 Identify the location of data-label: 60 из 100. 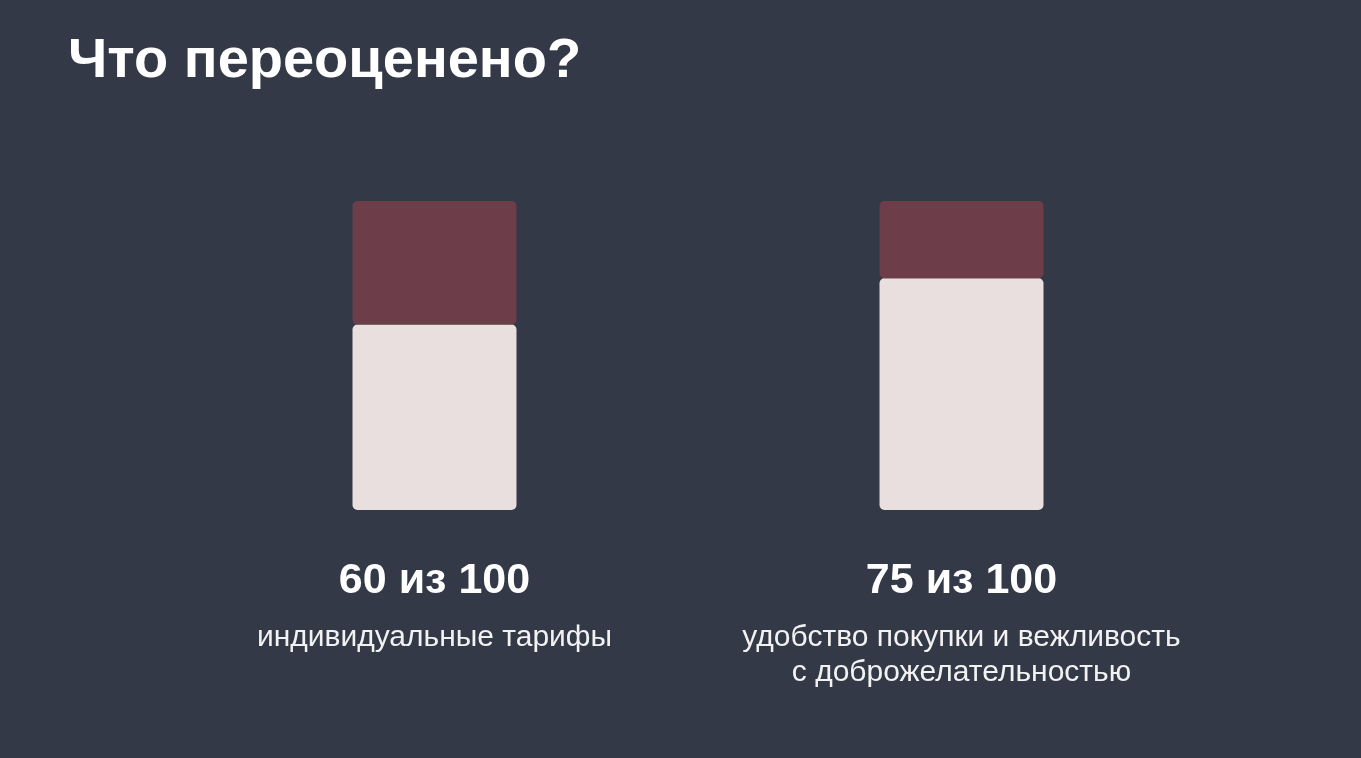
(434, 577).